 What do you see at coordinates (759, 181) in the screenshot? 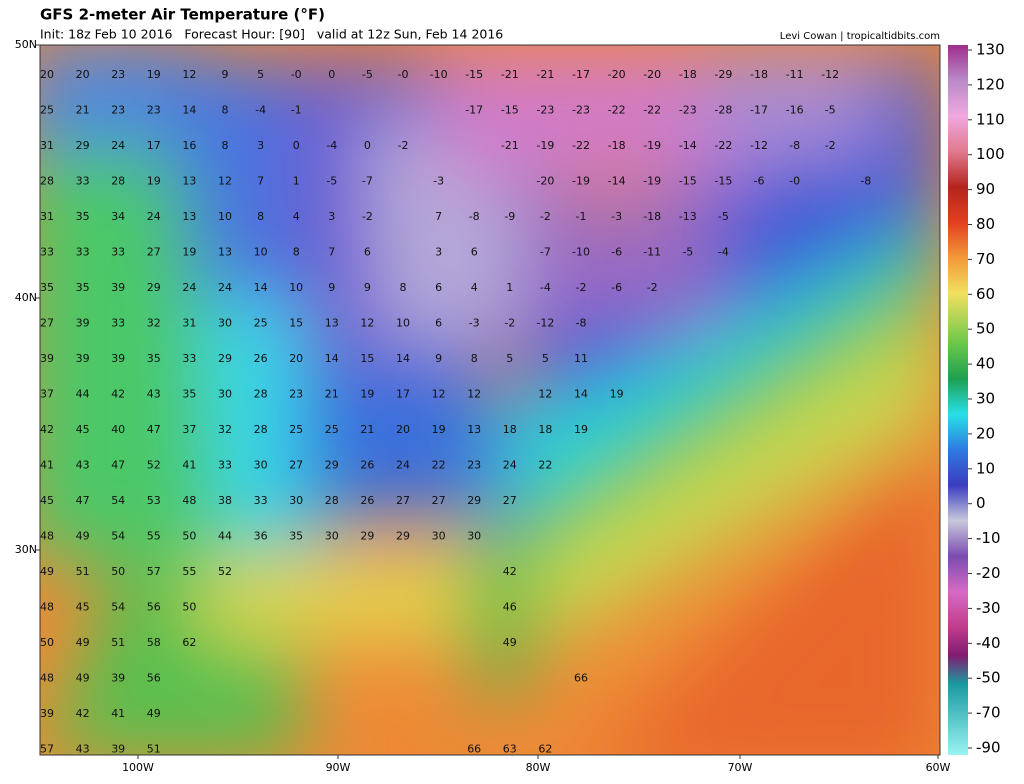
I see `temperature-label: -6` at bounding box center [759, 181].